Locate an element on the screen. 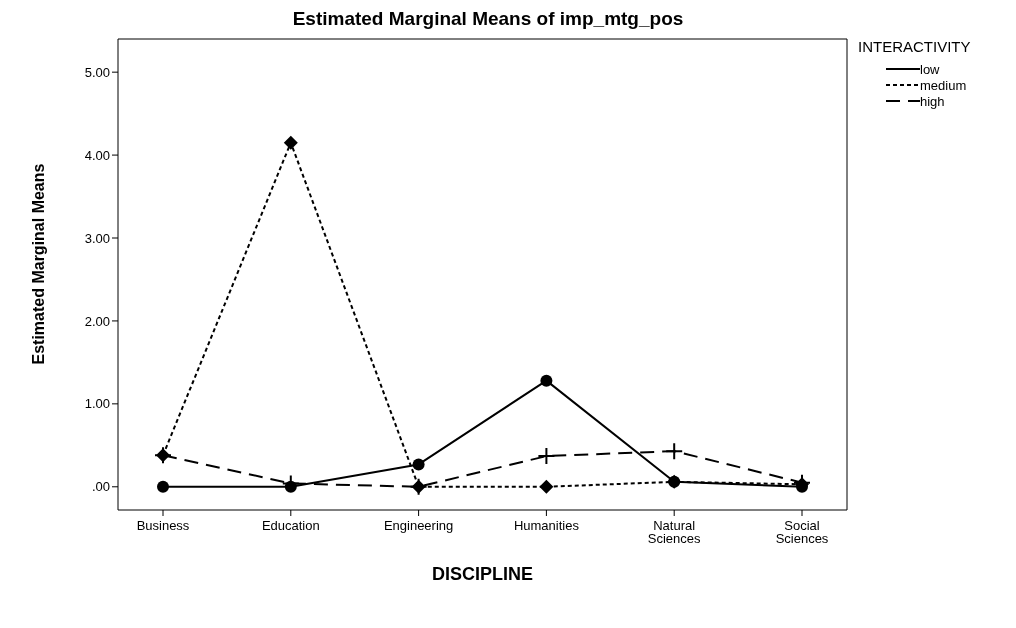 The height and width of the screenshot is (628, 1016). y-tick-label: 4.00 is located at coordinates (97, 155).